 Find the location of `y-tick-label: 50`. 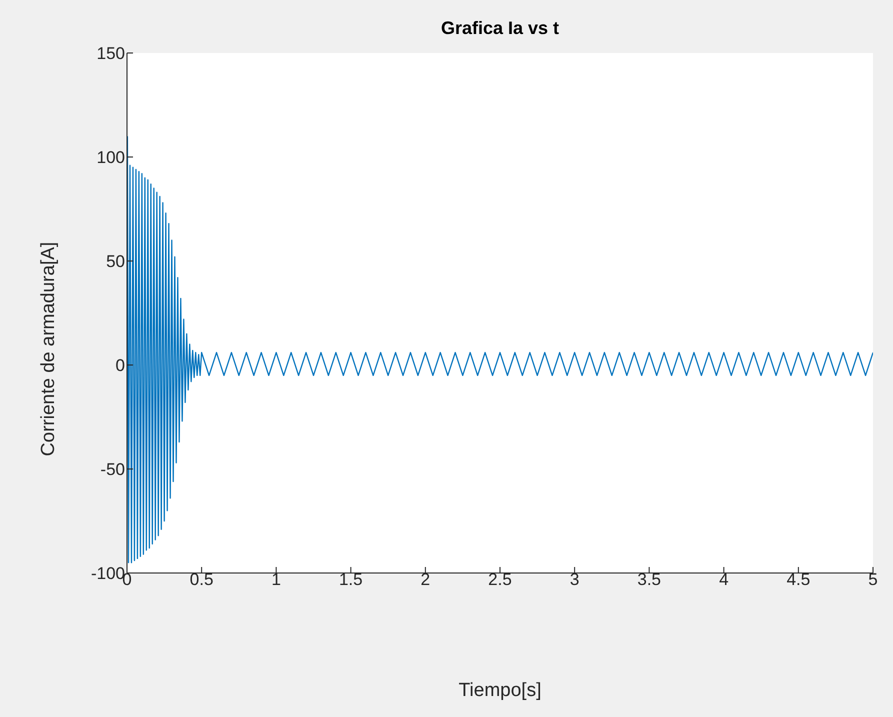

y-tick-label: 50 is located at coordinates (115, 262).